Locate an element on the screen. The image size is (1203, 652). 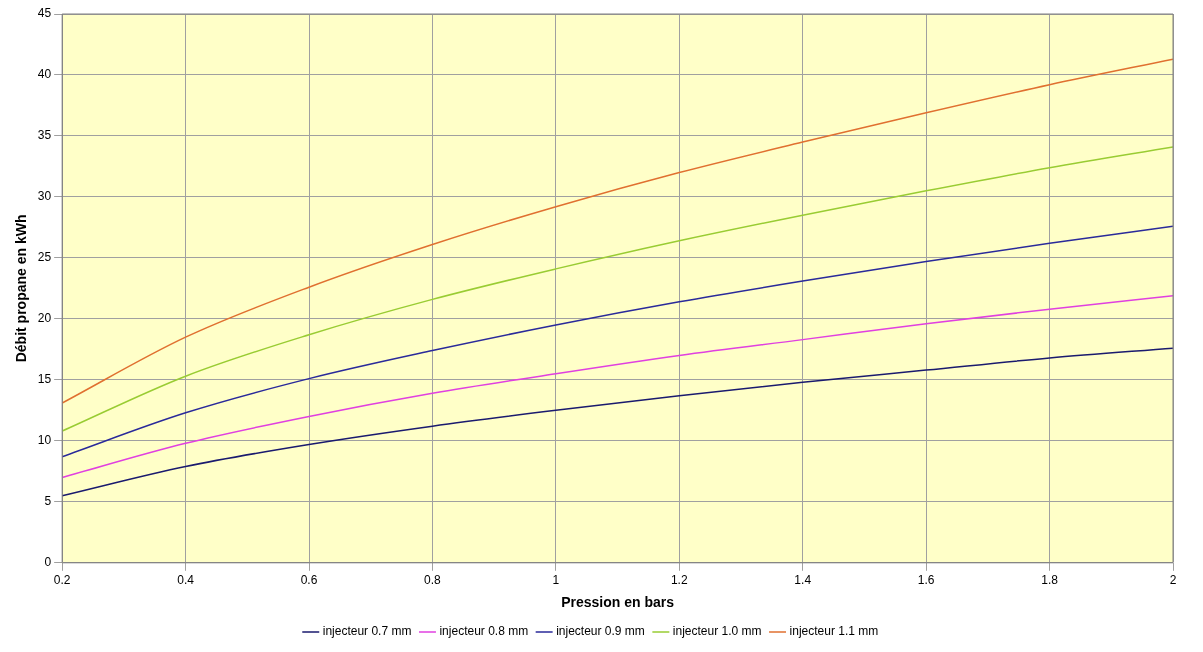
y-tick-label: 15 is located at coordinates (44, 379).